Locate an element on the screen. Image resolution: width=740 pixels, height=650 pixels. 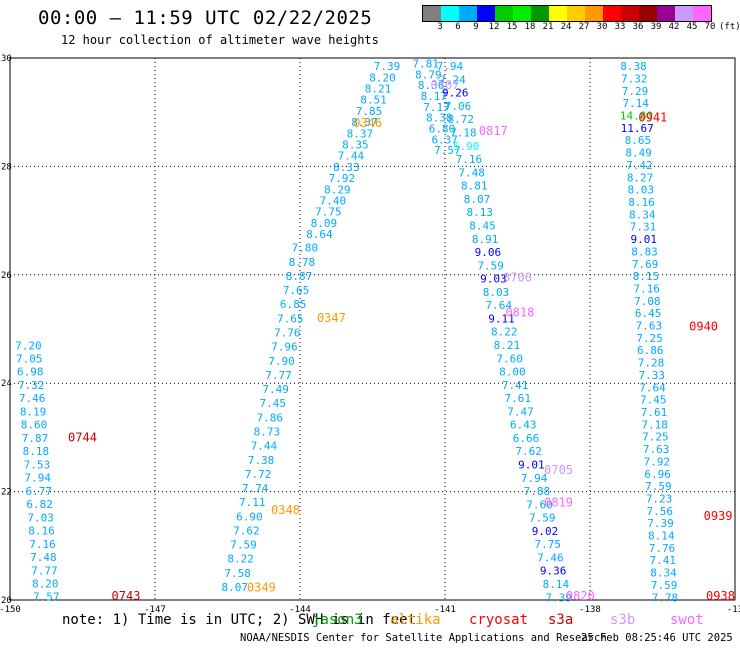
wave-height-value: 8.35 is located at coordinates (355, 145).